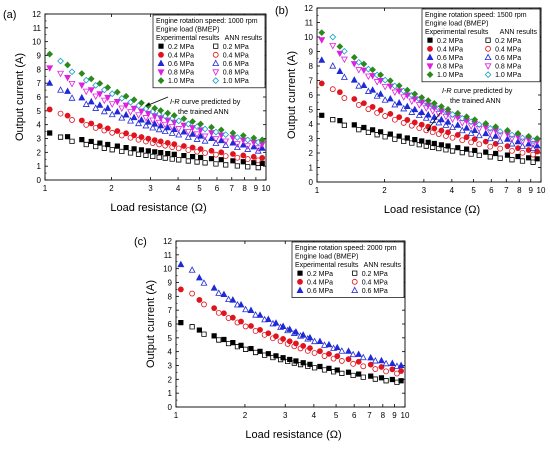 The width and height of the screenshot is (550, 459). Describe the element at coordinates (207, 21) in the screenshot. I see `legend-line: Engine rotation speed: 1000 rpm` at that location.